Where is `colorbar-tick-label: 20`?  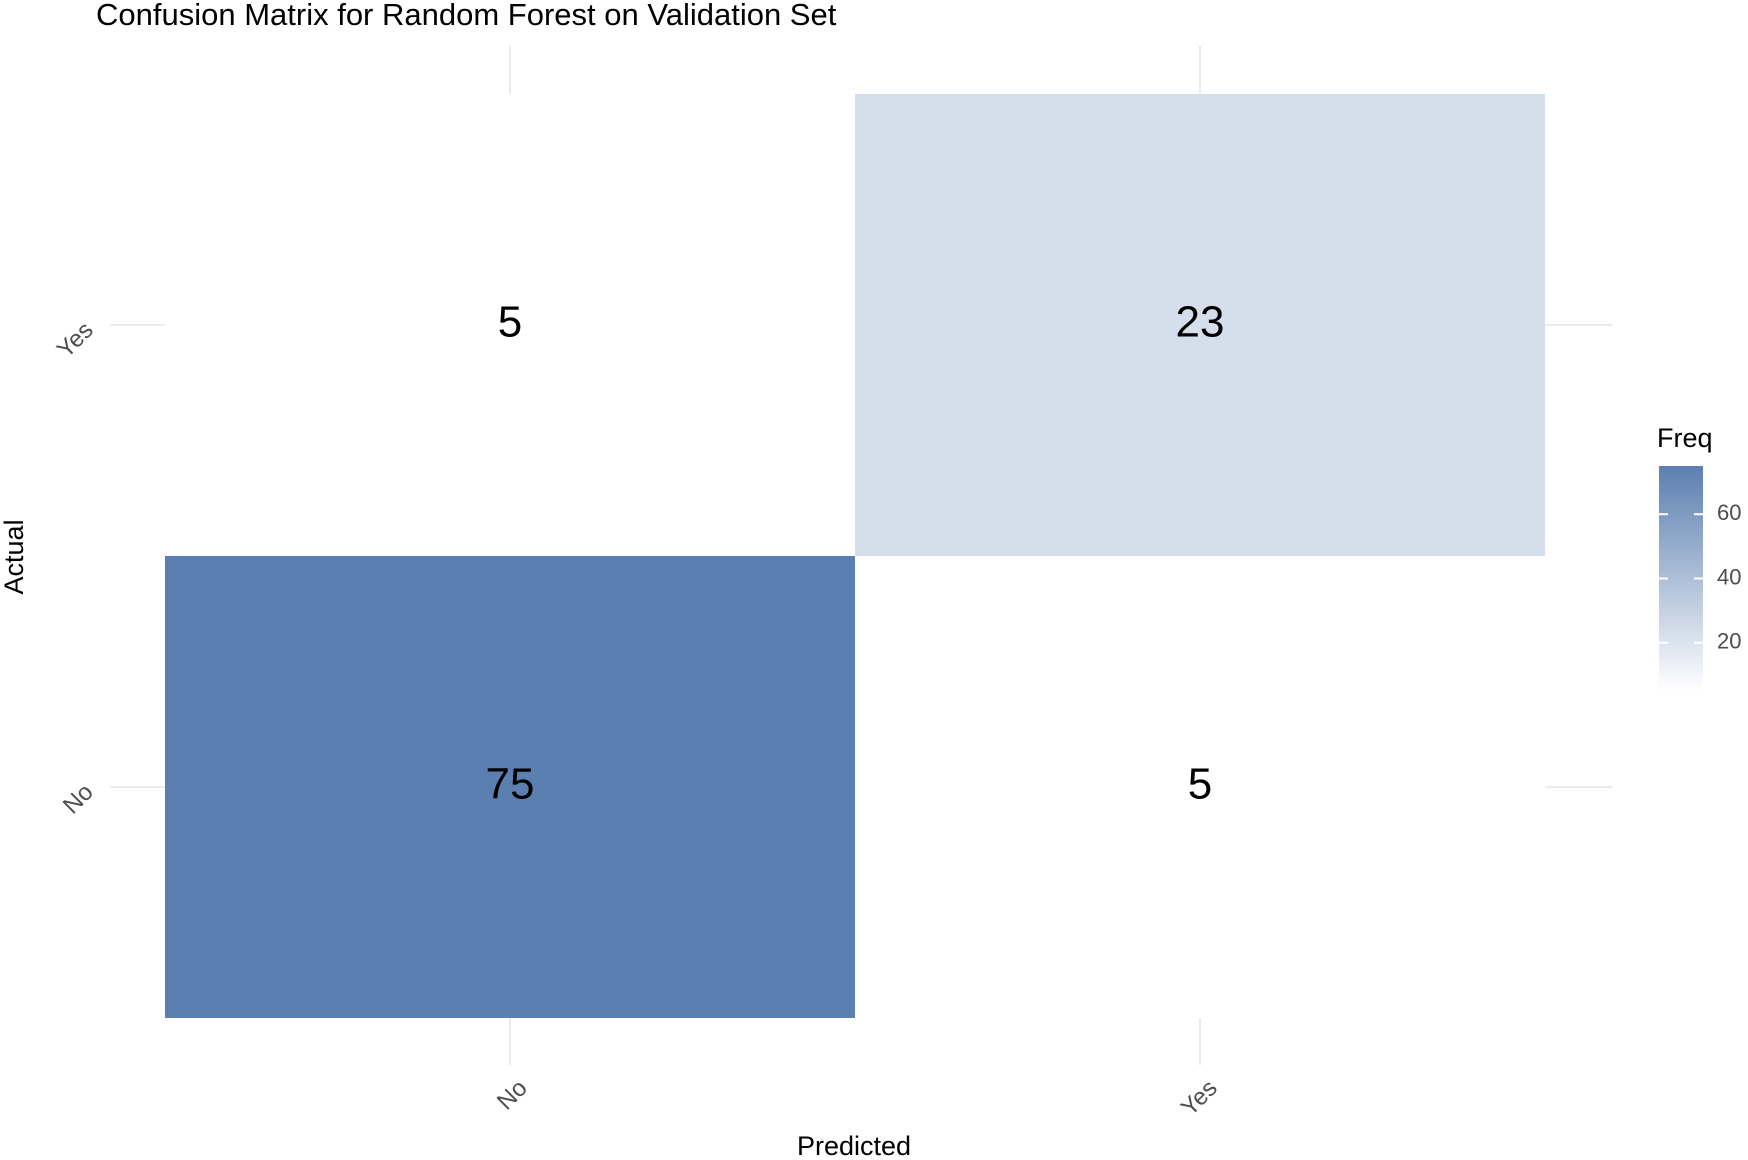
colorbar-tick-label: 20 is located at coordinates (1729, 641).